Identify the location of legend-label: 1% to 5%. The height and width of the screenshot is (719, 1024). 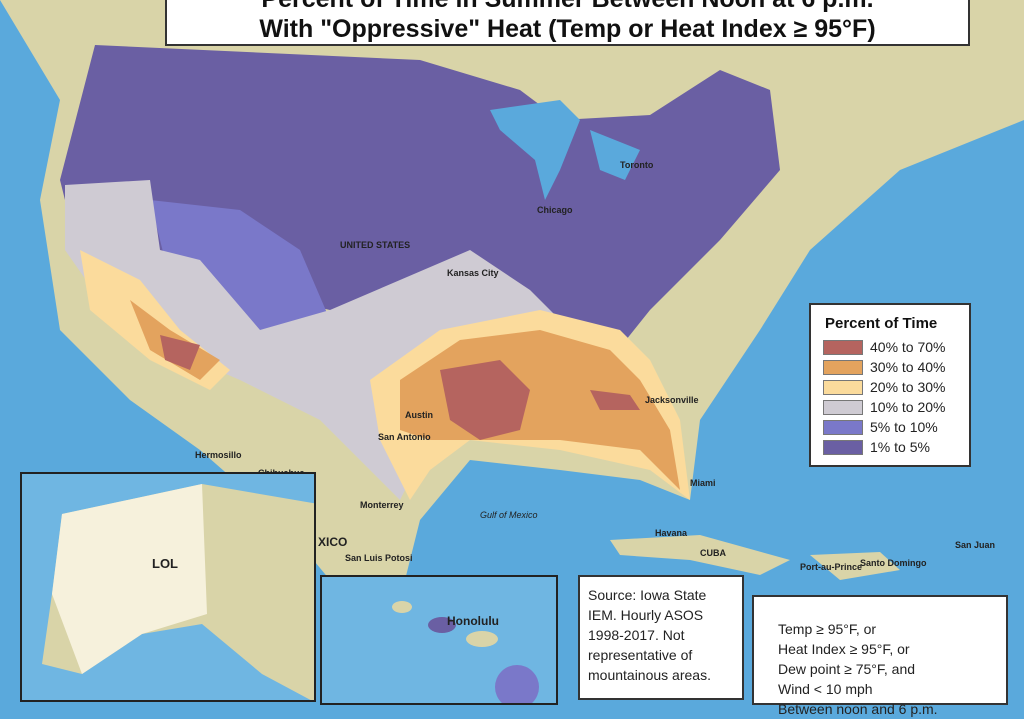
(900, 447).